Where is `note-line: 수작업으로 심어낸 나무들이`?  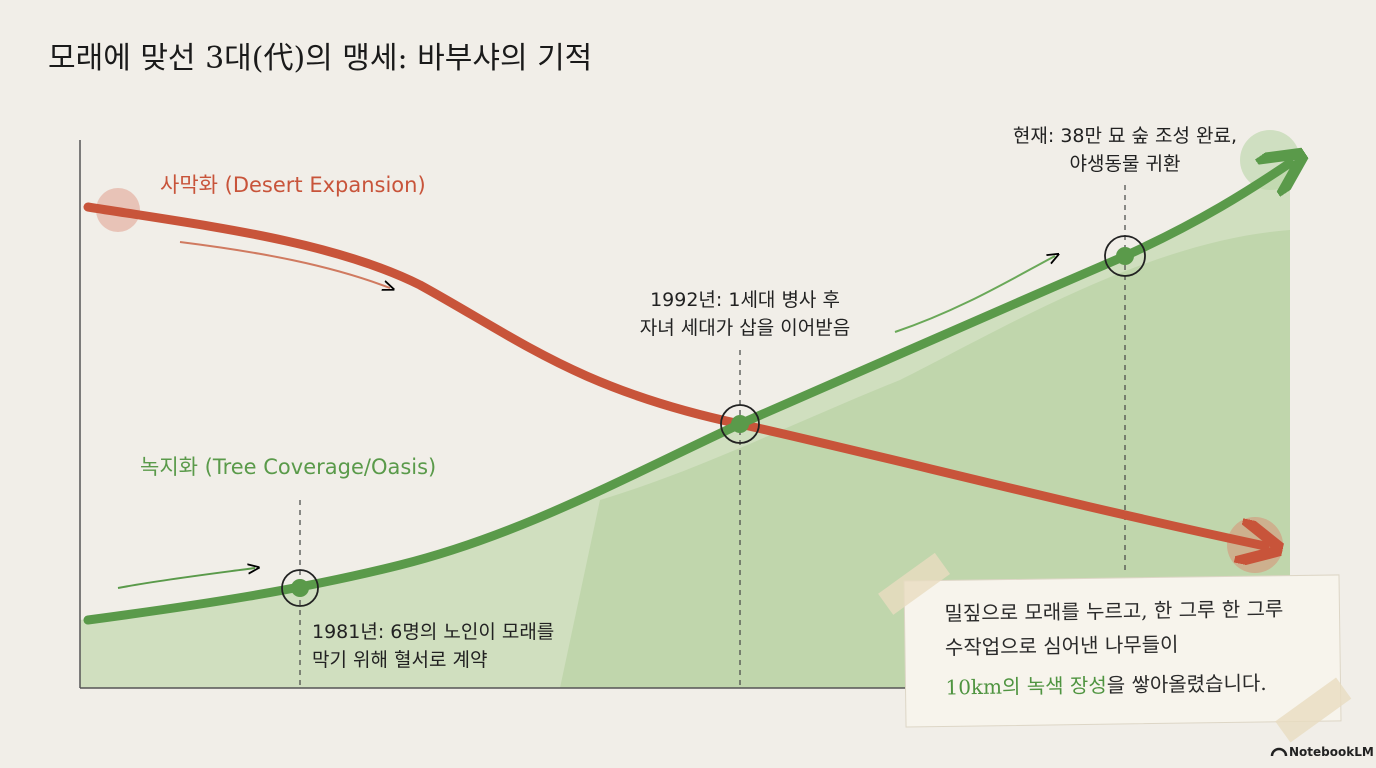
note-line: 수작업으로 심어낸 나무들이 is located at coordinates (1062, 645).